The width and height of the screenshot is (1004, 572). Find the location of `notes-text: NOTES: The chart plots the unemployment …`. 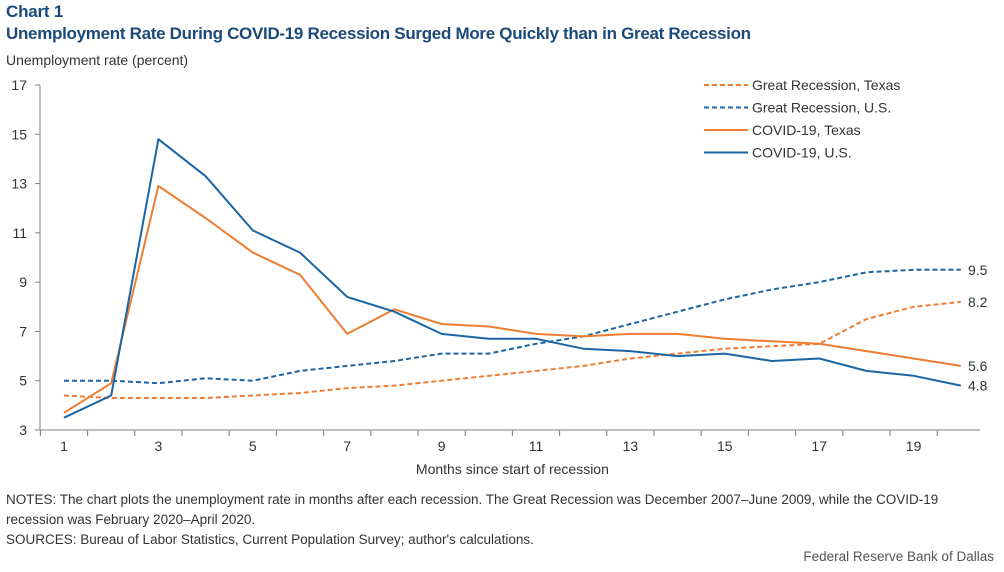

notes-text: NOTES: The chart plots the unemployment … is located at coordinates (472, 509).